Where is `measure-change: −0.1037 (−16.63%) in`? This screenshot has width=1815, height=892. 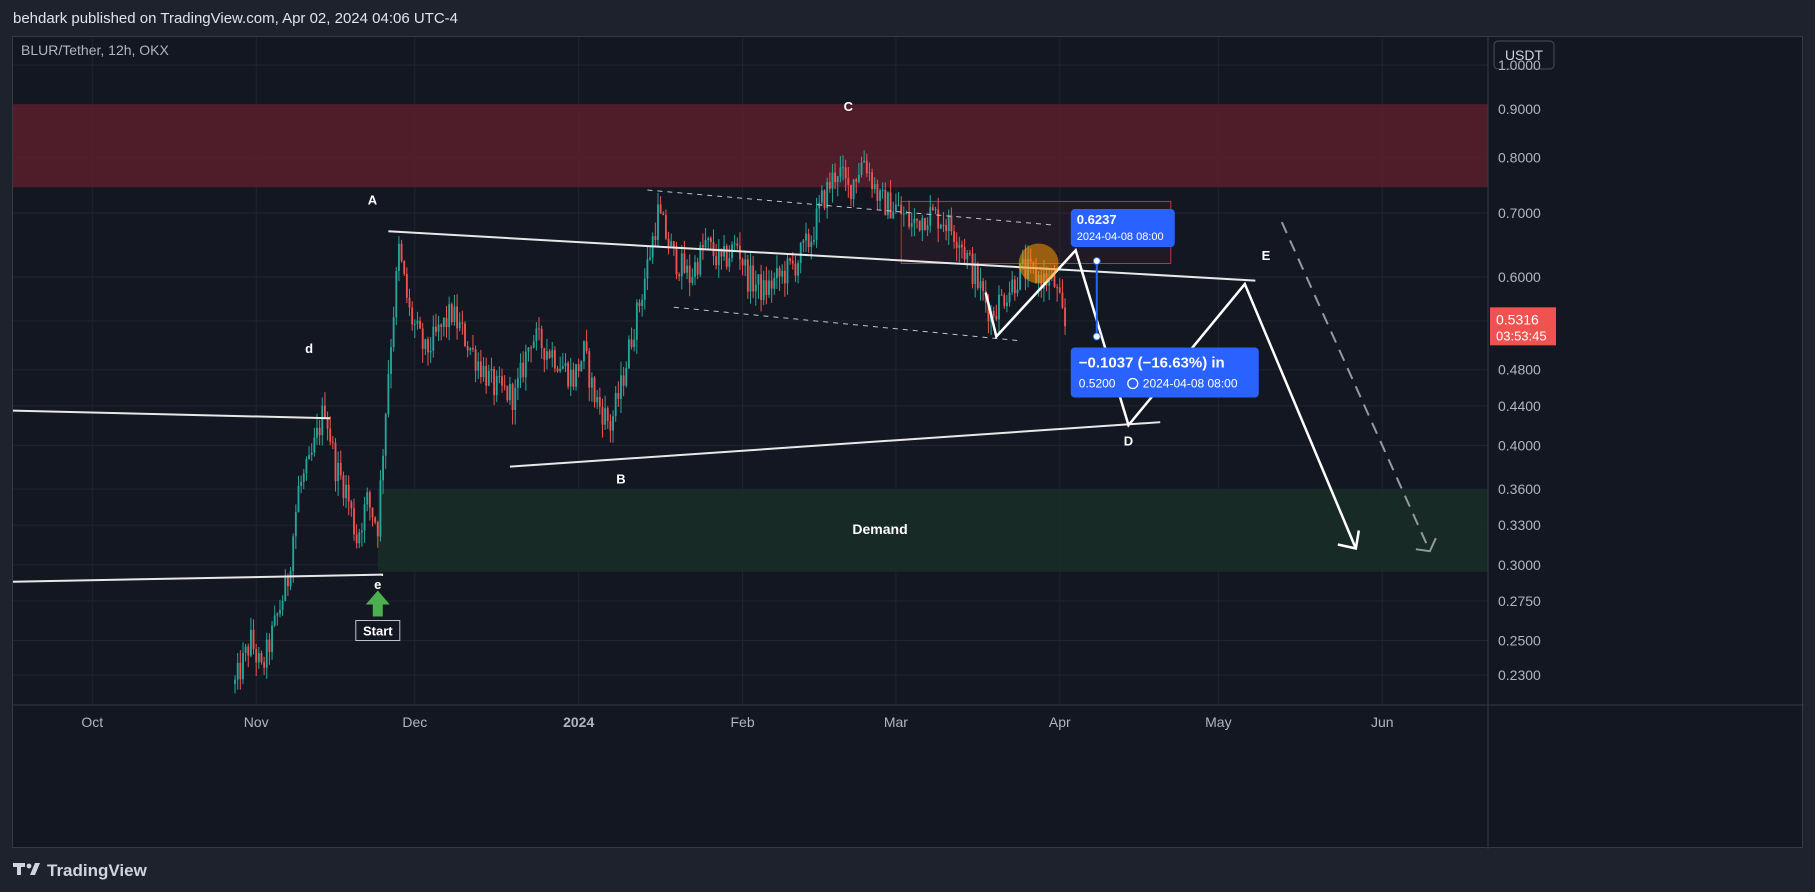 measure-change: −0.1037 (−16.63%) in is located at coordinates (1152, 362).